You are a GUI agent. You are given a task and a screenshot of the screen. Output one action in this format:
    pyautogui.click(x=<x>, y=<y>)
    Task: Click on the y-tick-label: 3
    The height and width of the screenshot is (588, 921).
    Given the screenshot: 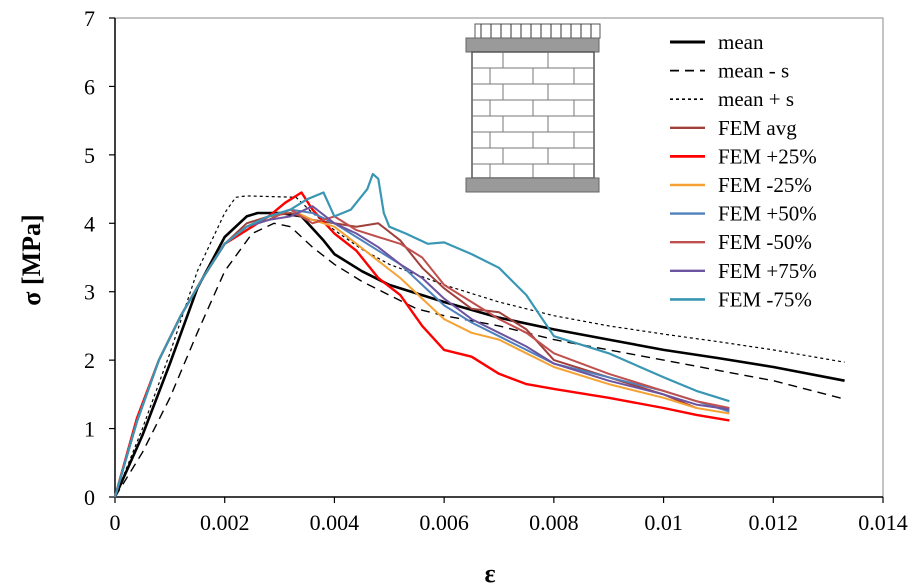 What is the action you would take?
    pyautogui.click(x=89, y=292)
    